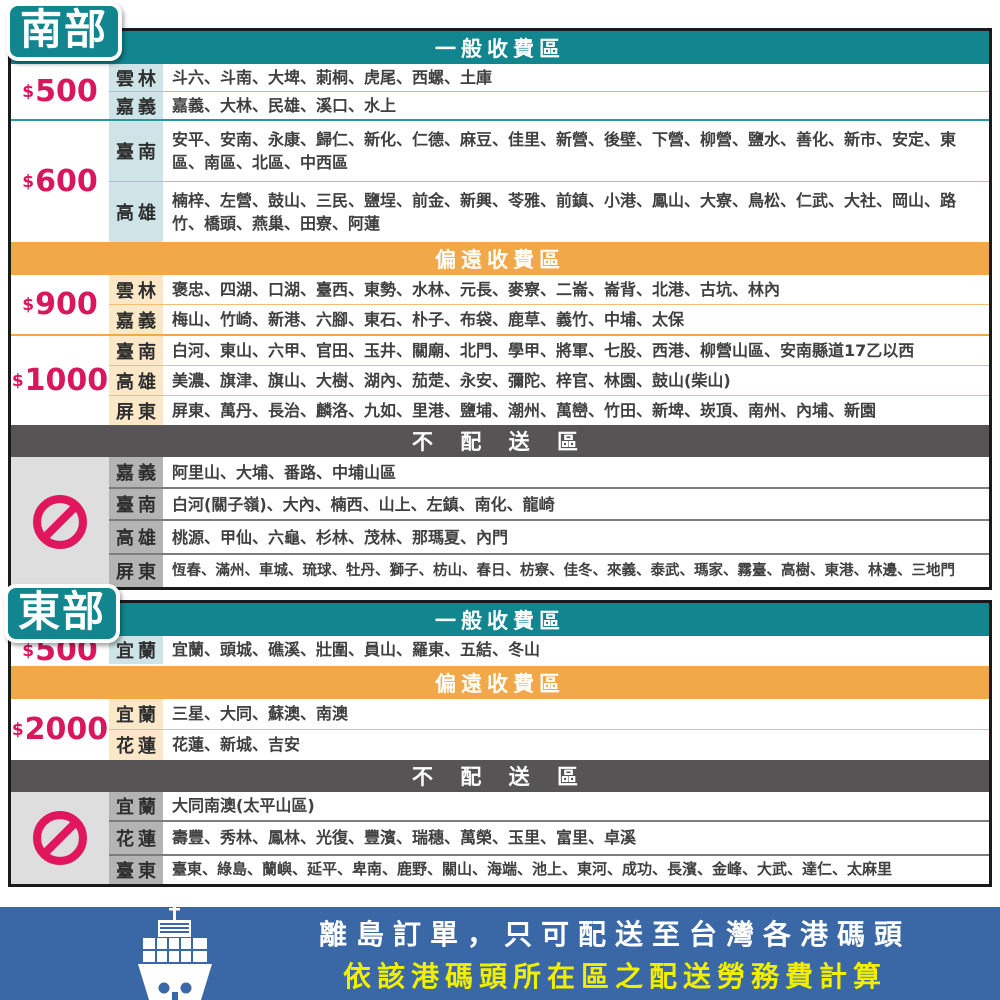  What do you see at coordinates (549, 78) in the screenshot?
I see `table-row: 雲林 斗六、斗南、大埤、莿桐、虎尾、西螺、土庫` at bounding box center [549, 78].